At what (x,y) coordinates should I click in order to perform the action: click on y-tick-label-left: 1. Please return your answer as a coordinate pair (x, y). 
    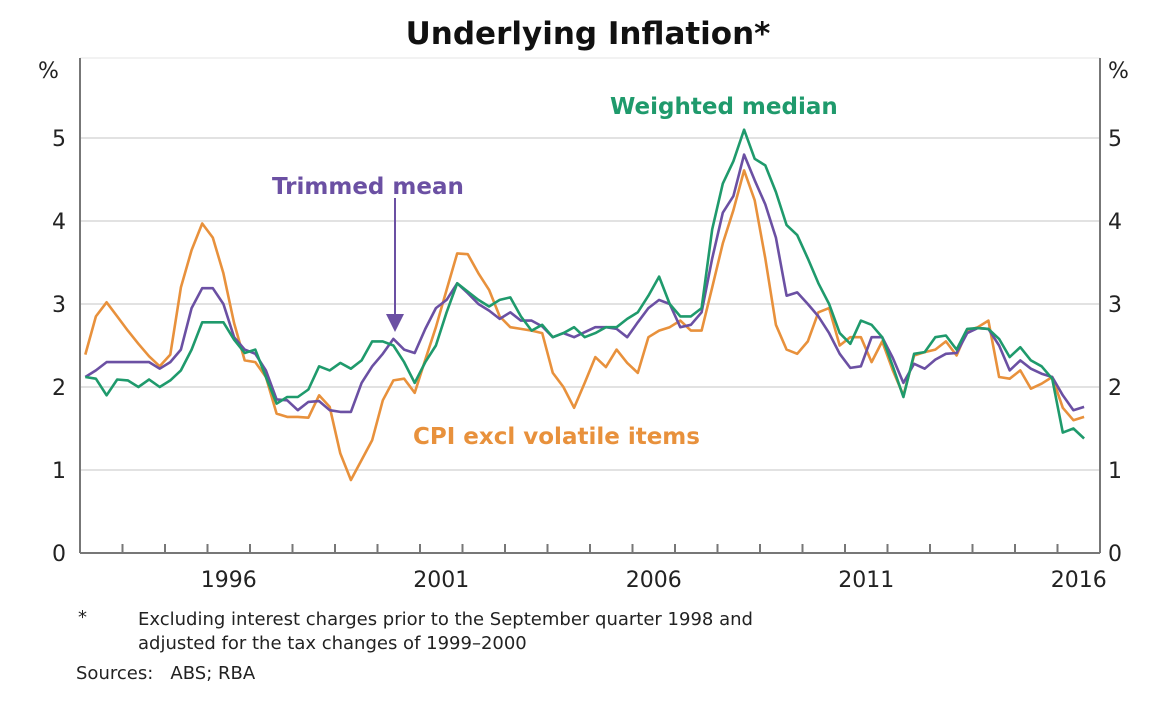
    Looking at the image, I should click on (59, 471).